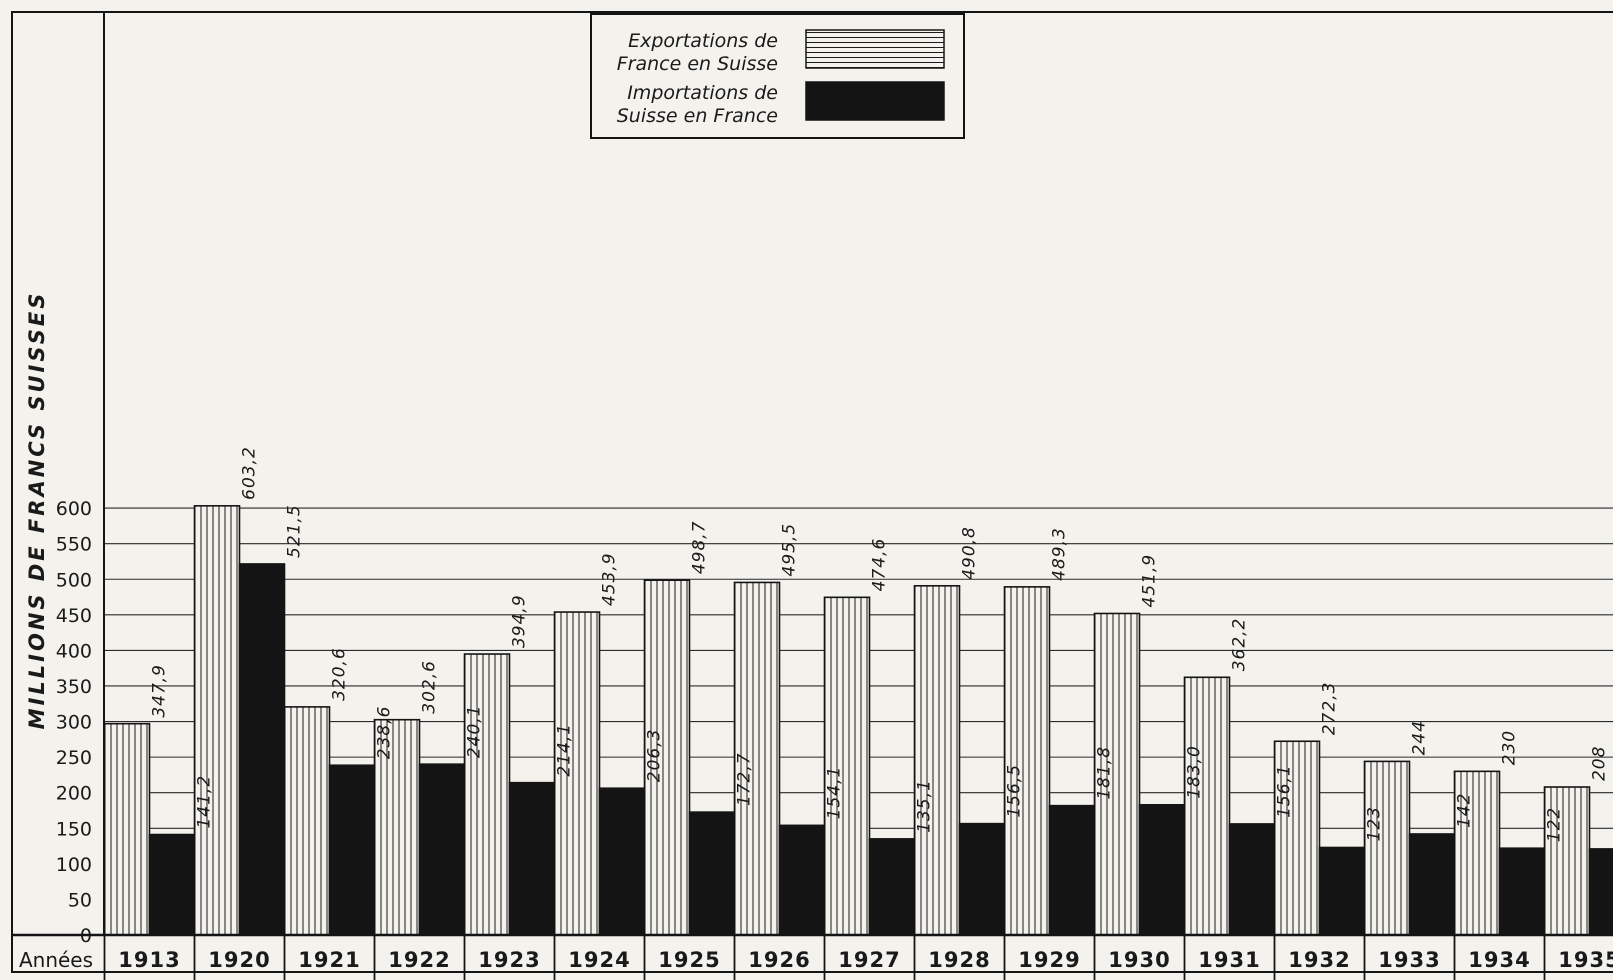  I want to click on x-category-1927: 1927, so click(869, 960).